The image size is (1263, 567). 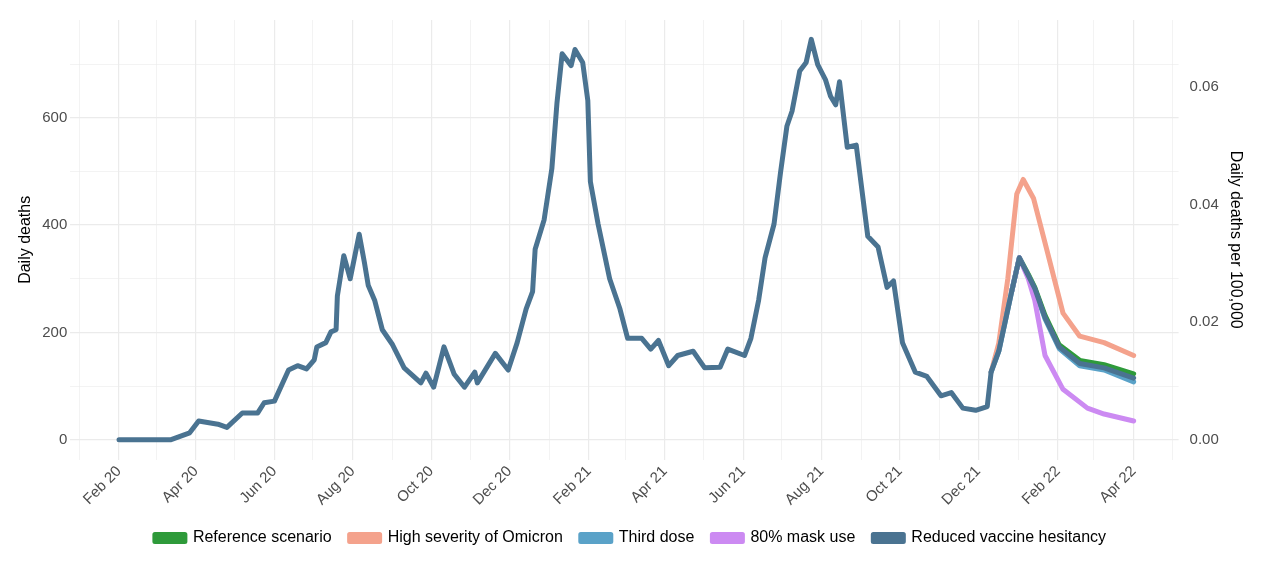 I want to click on y-tick-label: 0, so click(x=63, y=438).